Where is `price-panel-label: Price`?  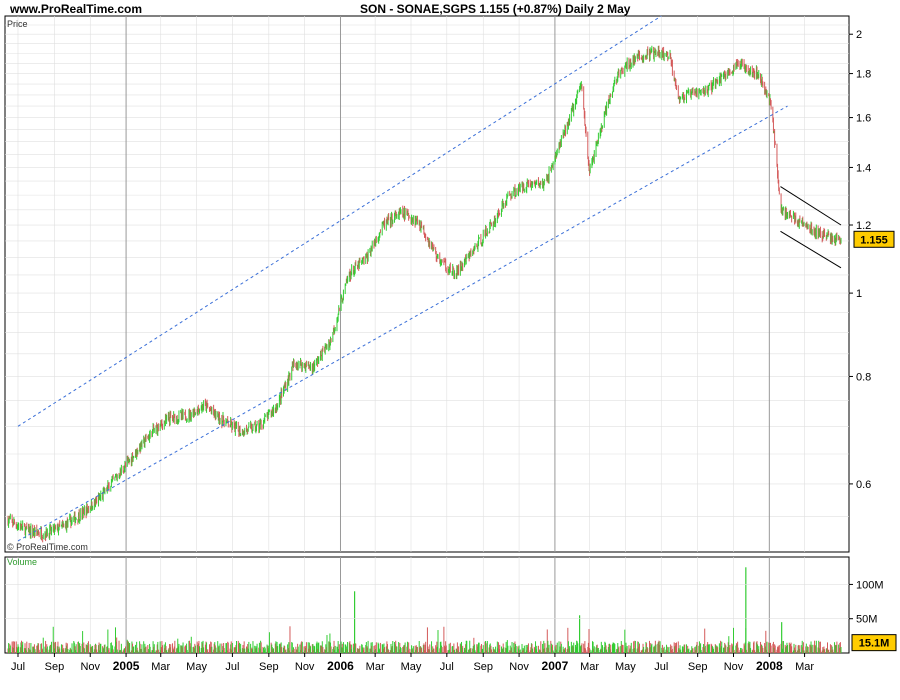 price-panel-label: Price is located at coordinates (17, 24).